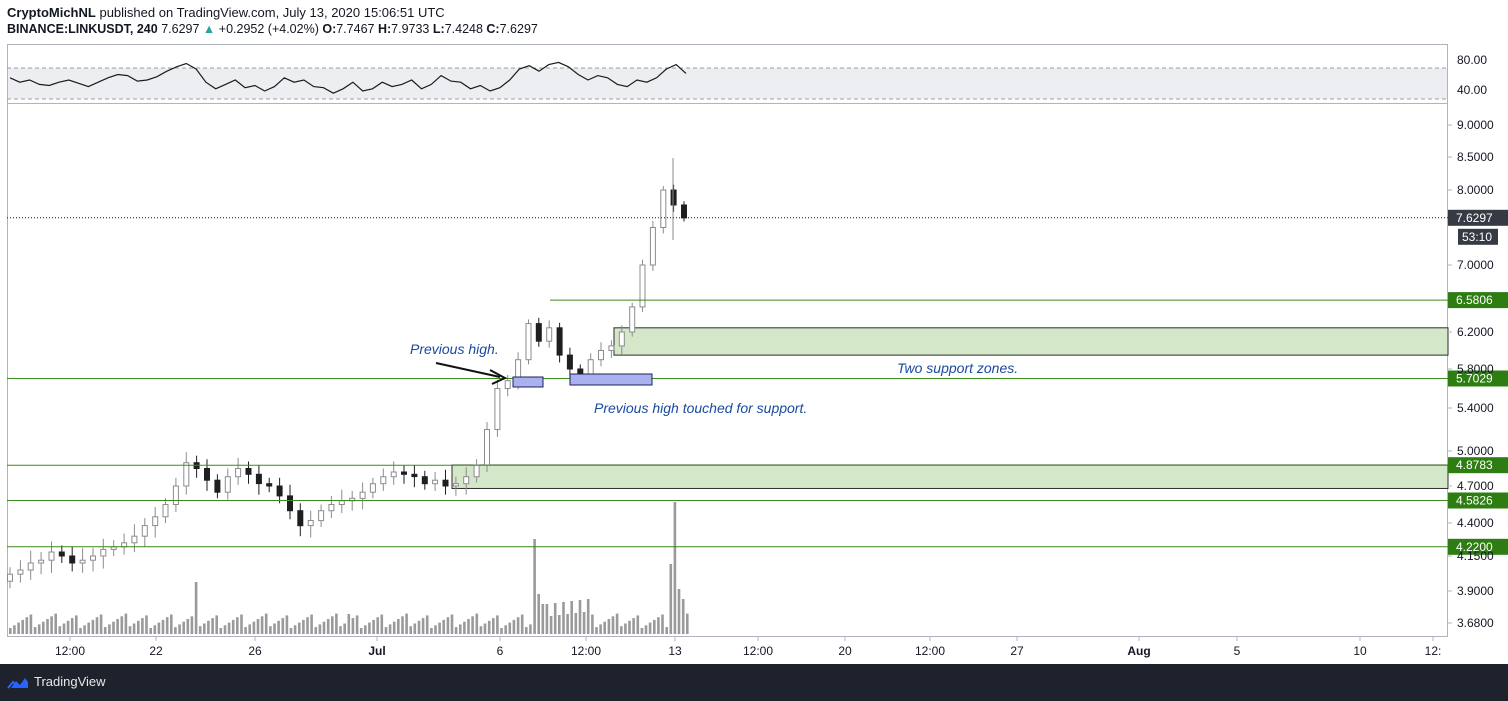  Describe the element at coordinates (1475, 408) in the screenshot. I see `y-tick-label: 5.4000` at that location.